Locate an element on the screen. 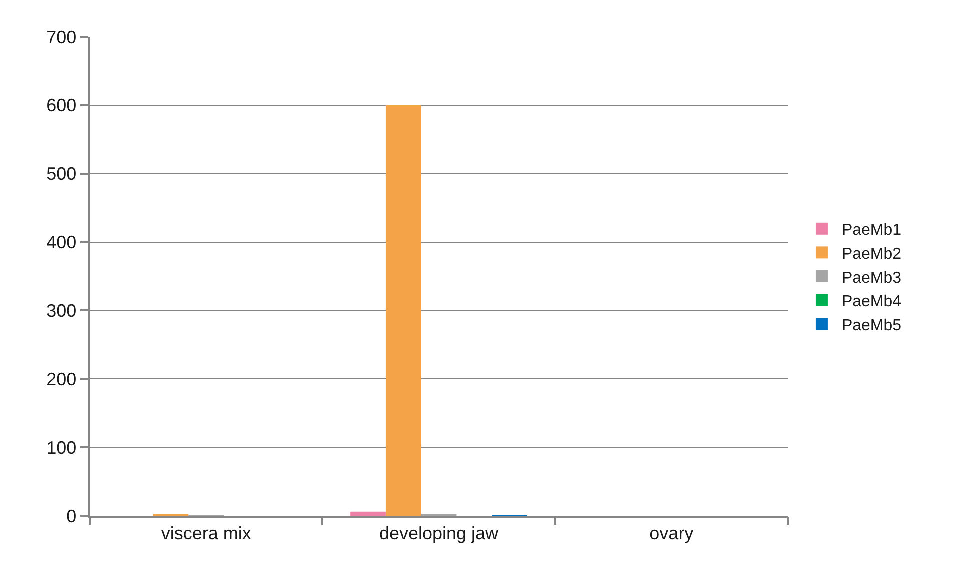 The height and width of the screenshot is (579, 958). x-tick-label: developing jaw is located at coordinates (439, 533).